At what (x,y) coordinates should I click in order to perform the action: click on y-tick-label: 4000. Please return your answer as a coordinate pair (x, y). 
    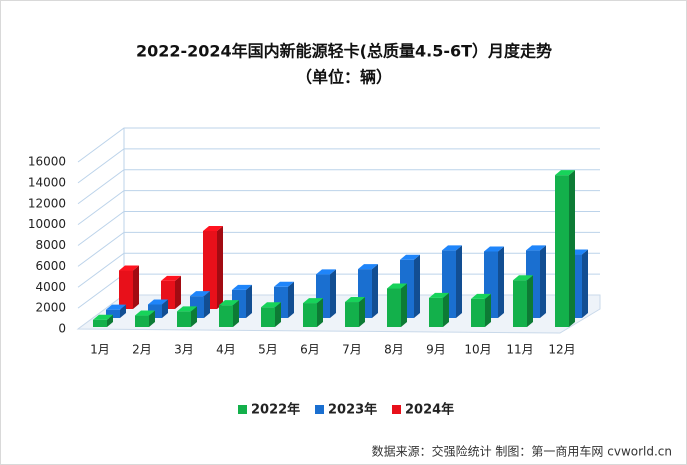
    Looking at the image, I should click on (50, 287).